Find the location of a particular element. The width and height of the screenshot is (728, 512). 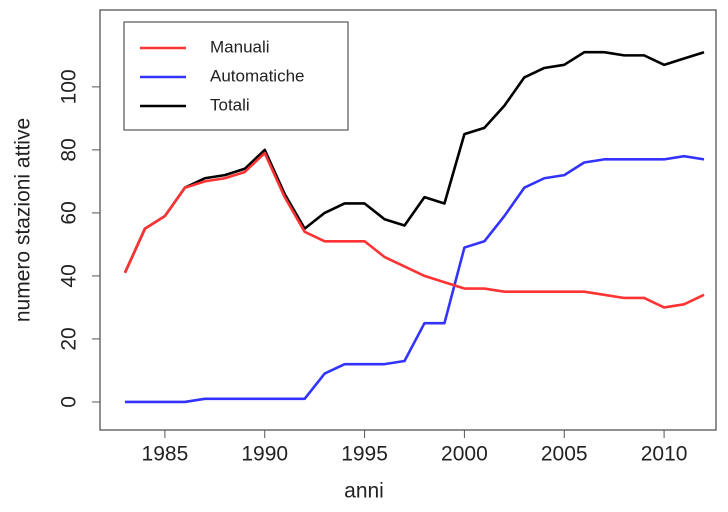

x-tick-label: 1995 is located at coordinates (364, 454).